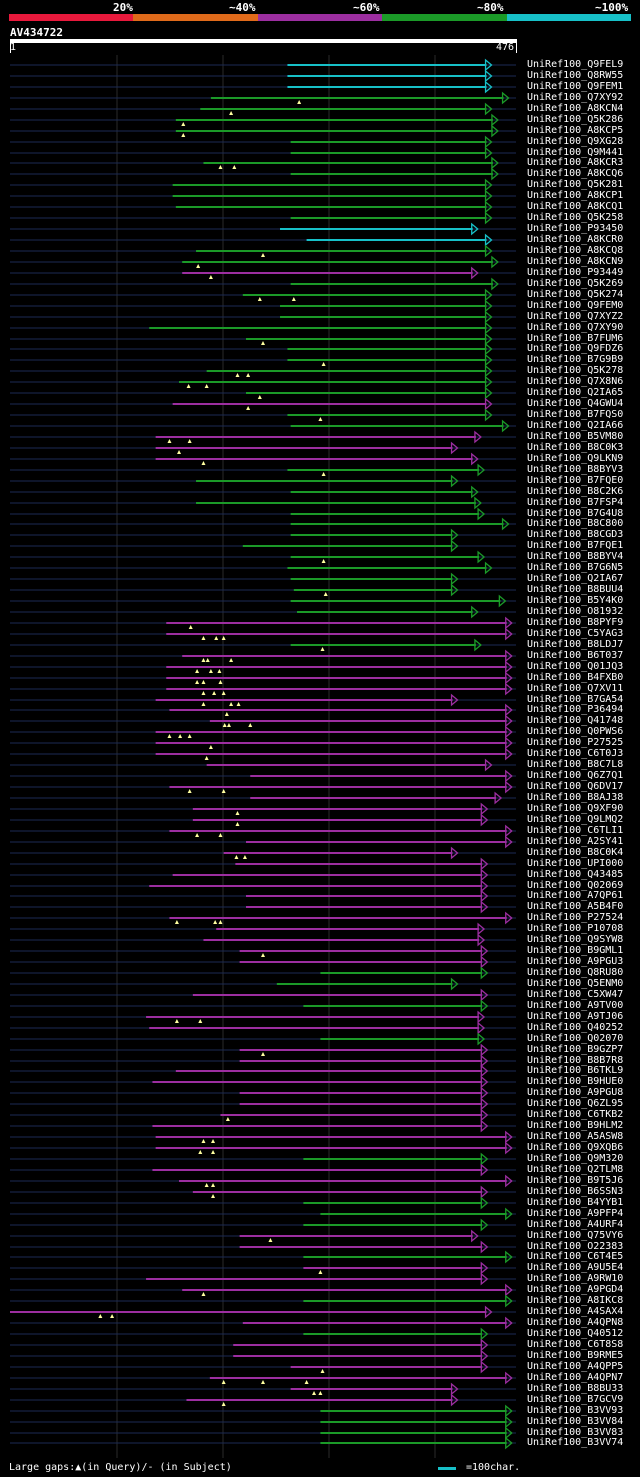 This screenshot has width=640, height=1477. I want to click on hit-label: UniRef100_Q2IA66, so click(575, 425).